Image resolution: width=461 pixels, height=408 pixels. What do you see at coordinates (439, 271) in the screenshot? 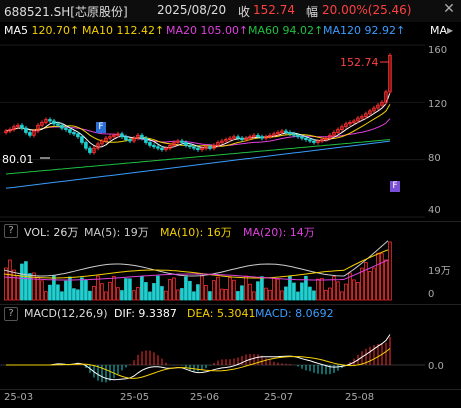
I see `vol-tick-19w: 19万` at bounding box center [439, 271].